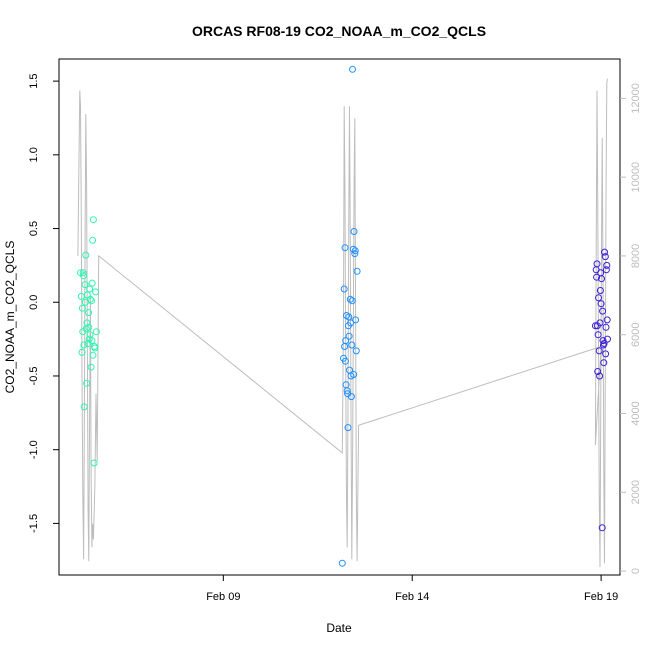 This screenshot has width=650, height=650. What do you see at coordinates (601, 597) in the screenshot?
I see `x-tick-label: Feb 19` at bounding box center [601, 597].